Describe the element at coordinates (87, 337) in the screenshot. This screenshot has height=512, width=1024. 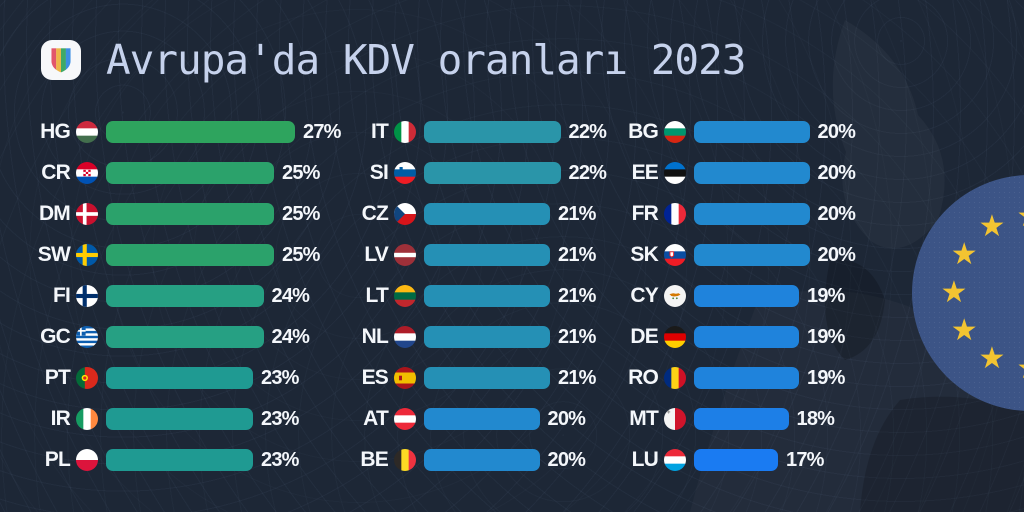
I see `greece-flag-icon` at that location.